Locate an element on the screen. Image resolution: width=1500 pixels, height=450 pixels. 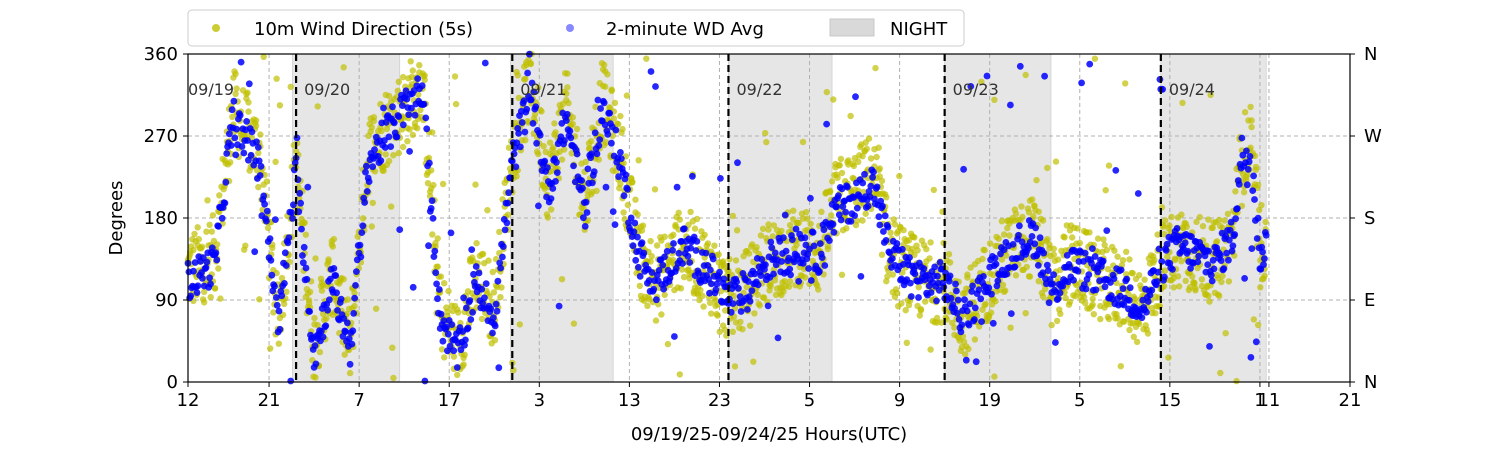
x-tick-label: 11 is located at coordinates (1268, 400).